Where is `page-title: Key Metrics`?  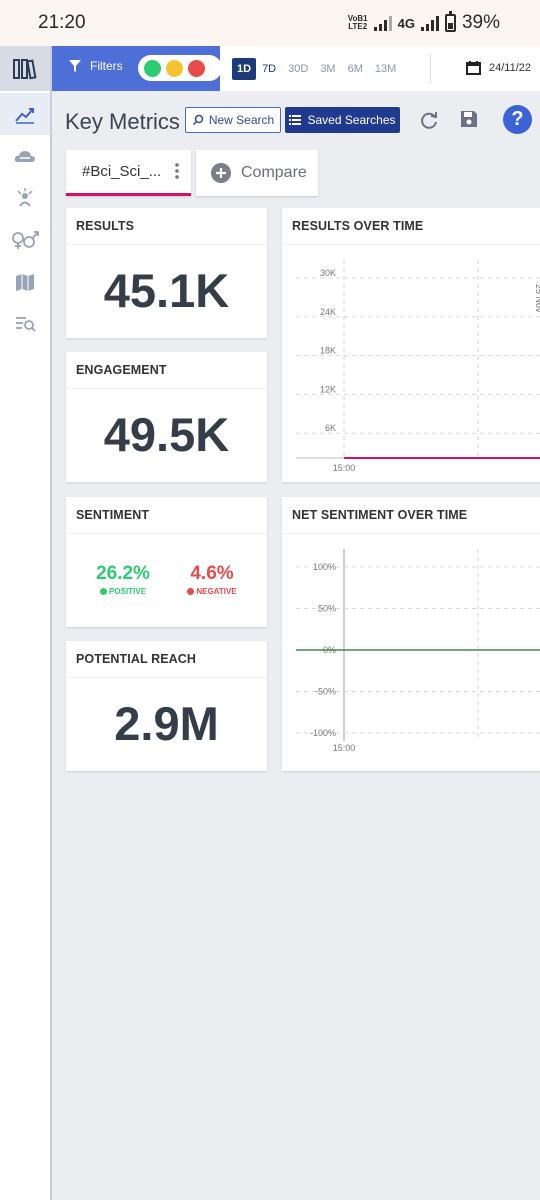
page-title: Key Metrics is located at coordinates (122, 121).